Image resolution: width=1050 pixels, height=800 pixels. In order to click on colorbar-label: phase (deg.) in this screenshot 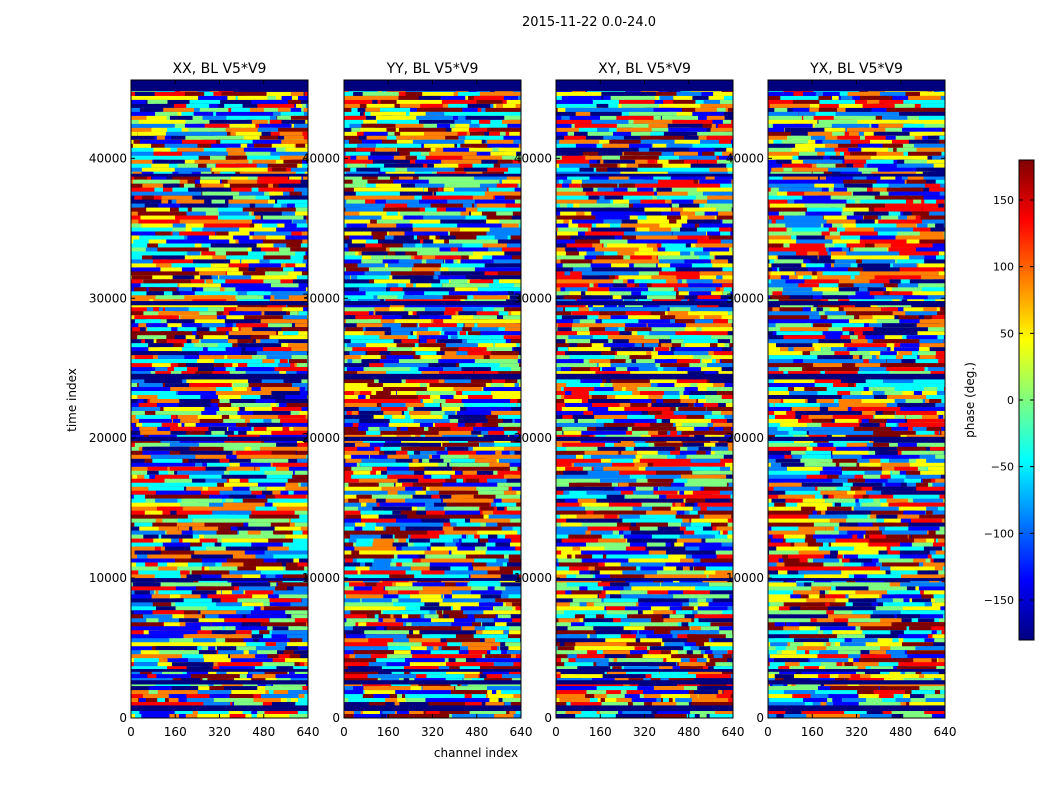, I will do `click(970, 400)`.